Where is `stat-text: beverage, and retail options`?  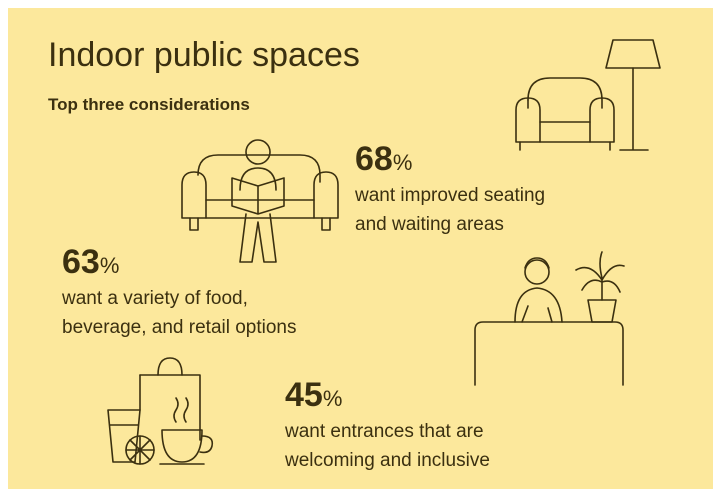
stat-text: beverage, and retail options is located at coordinates (179, 327).